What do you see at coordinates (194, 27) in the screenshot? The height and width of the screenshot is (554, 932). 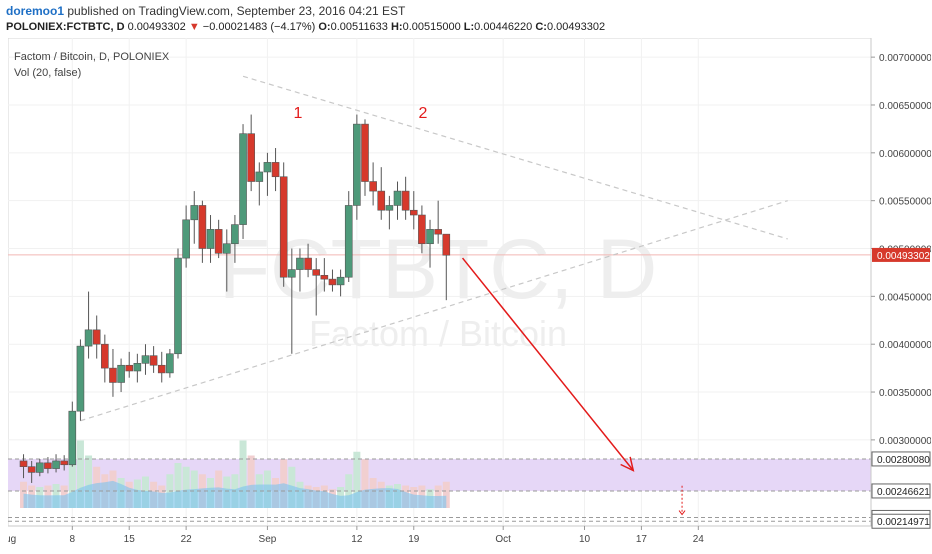 I see `down-arrow-icon: ▼` at bounding box center [194, 27].